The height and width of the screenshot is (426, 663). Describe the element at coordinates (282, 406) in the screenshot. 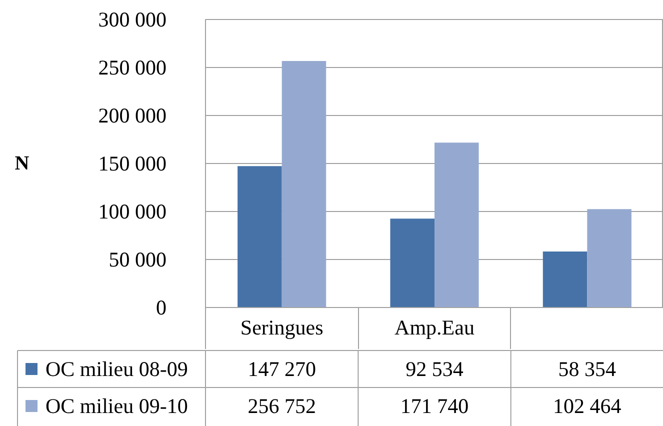

I see `data-label: 256 752` at that location.